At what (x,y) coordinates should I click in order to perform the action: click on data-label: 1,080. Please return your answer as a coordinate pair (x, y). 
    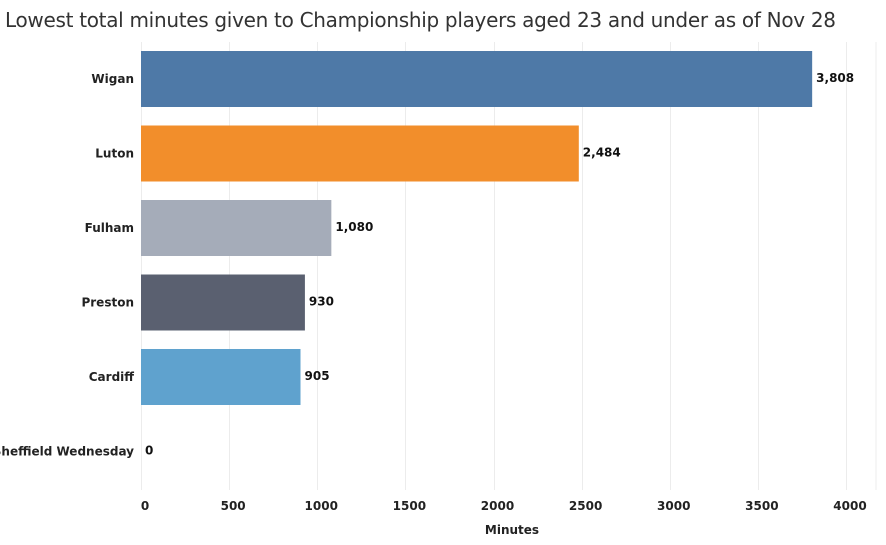
    Looking at the image, I should click on (354, 227).